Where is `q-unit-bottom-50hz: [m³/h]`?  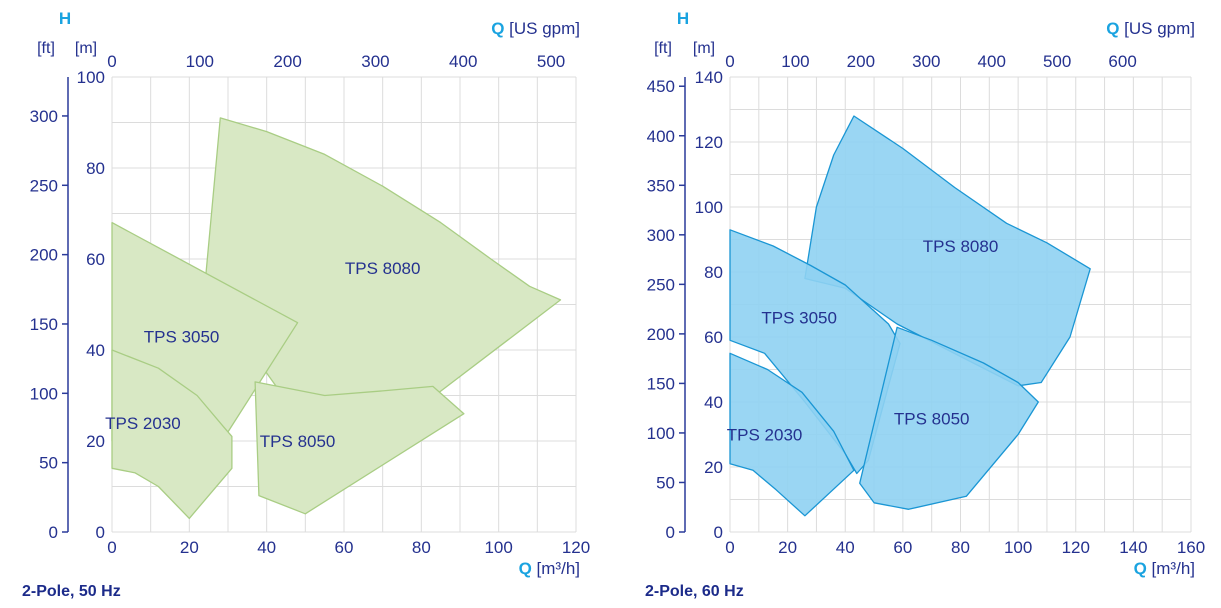 q-unit-bottom-50hz: [m³/h] is located at coordinates (558, 568).